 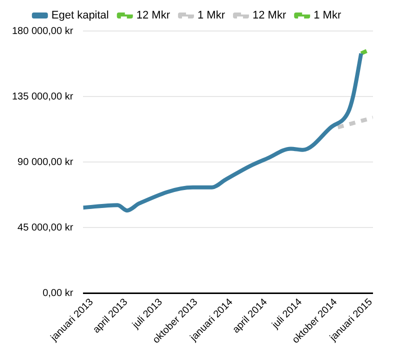 What do you see at coordinates (46, 228) in the screenshot?
I see `y-tick-label: 45 000,00 kr` at bounding box center [46, 228].